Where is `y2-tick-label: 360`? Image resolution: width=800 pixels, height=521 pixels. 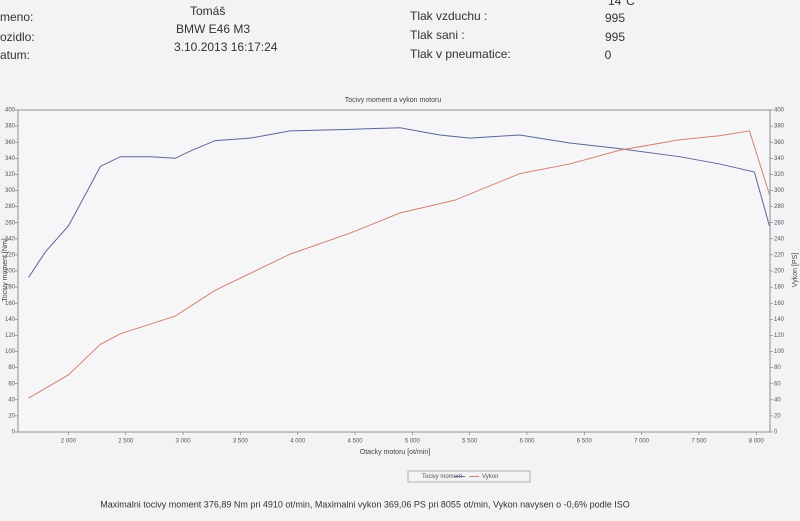
y2-tick-label: 360 is located at coordinates (779, 143).